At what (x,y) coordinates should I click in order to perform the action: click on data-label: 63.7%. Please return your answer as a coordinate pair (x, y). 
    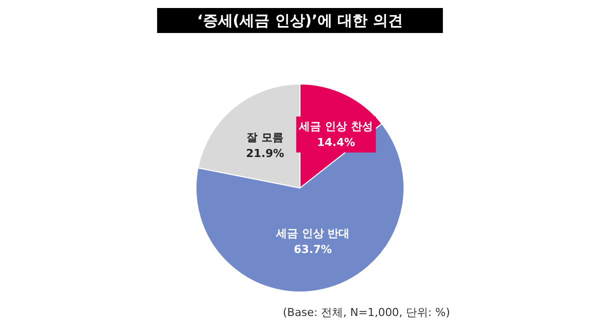
    Looking at the image, I should click on (313, 249).